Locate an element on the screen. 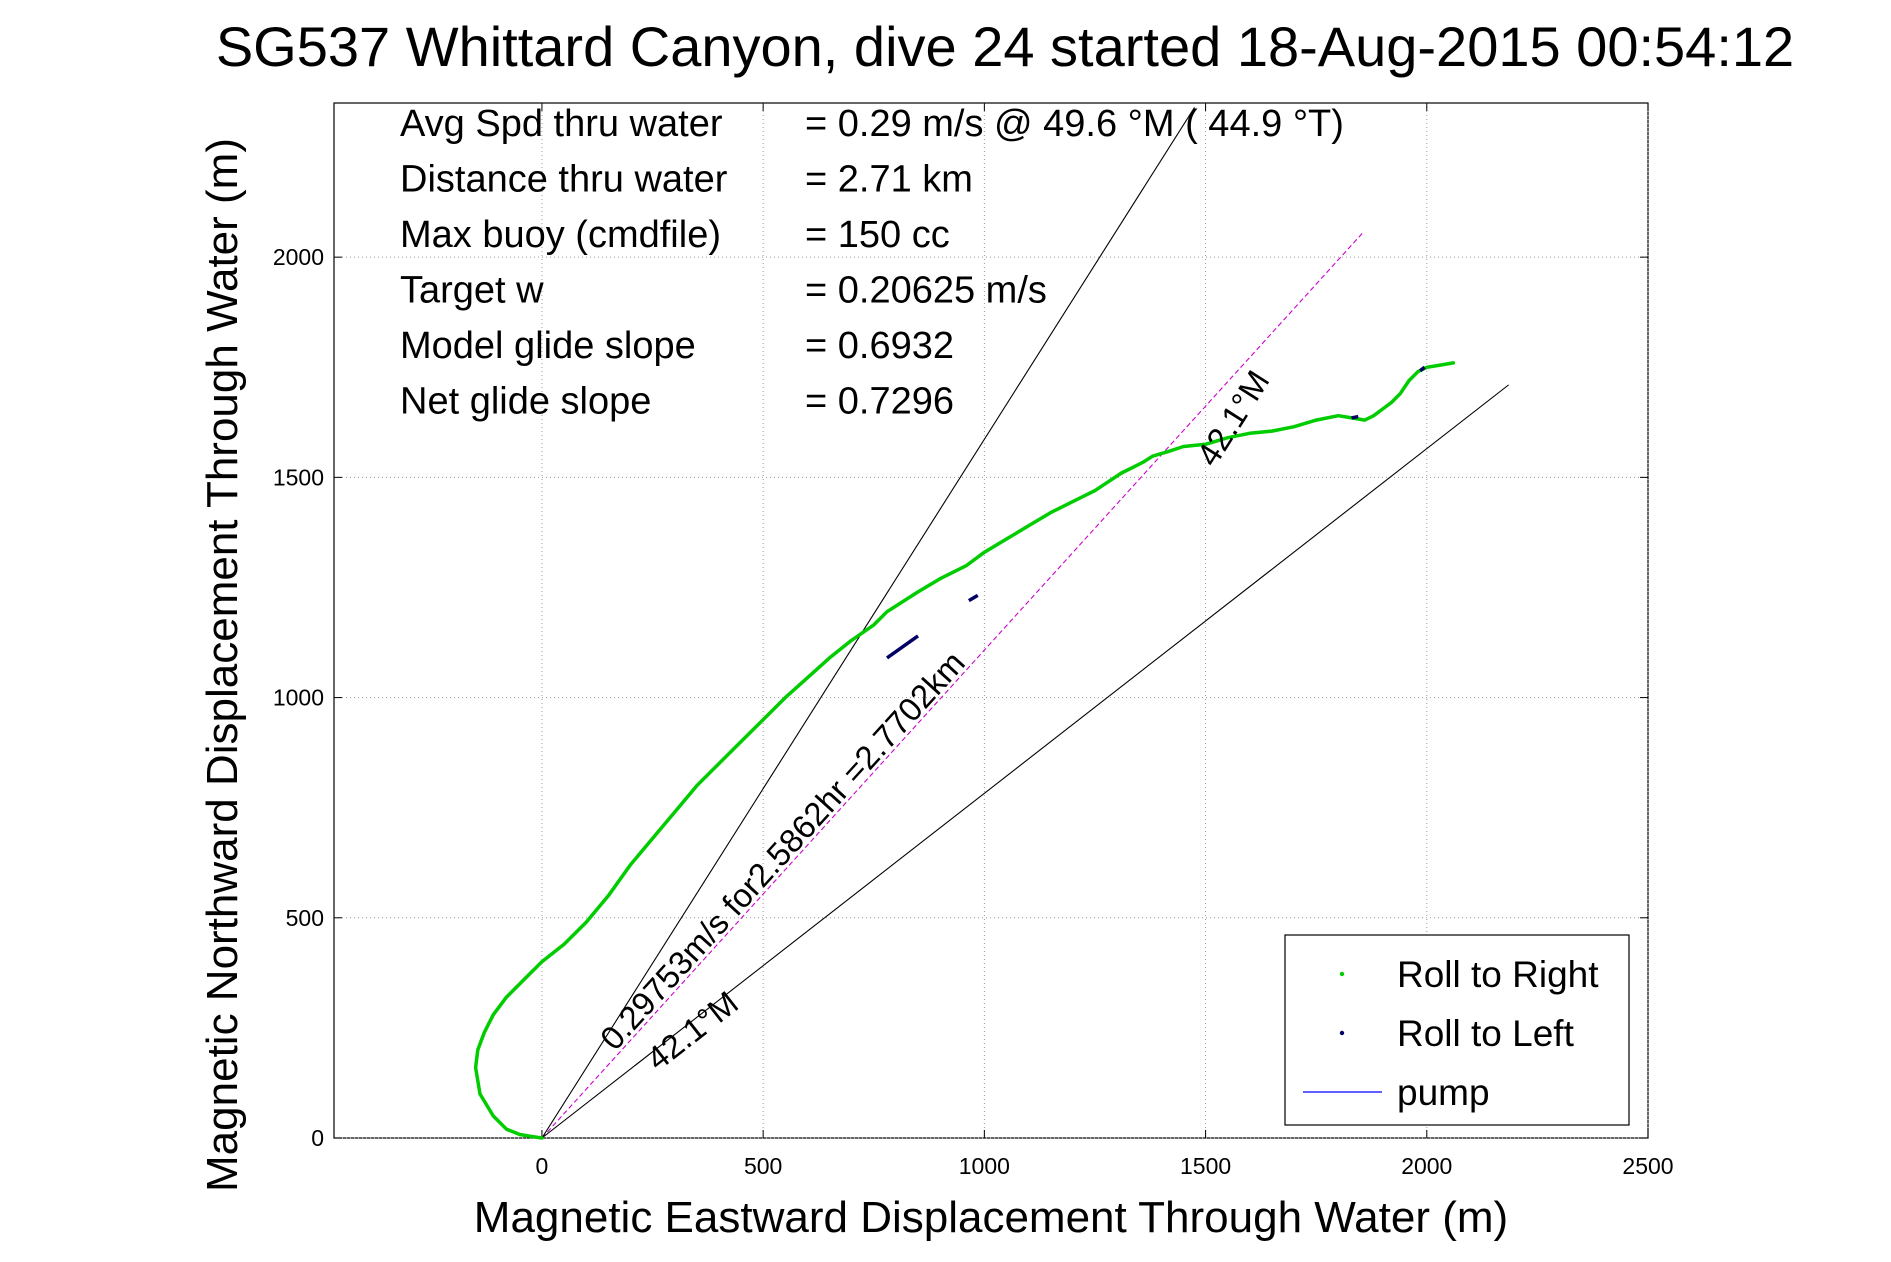 The width and height of the screenshot is (1891, 1262). stat-value: = 150 cc is located at coordinates (877, 235).